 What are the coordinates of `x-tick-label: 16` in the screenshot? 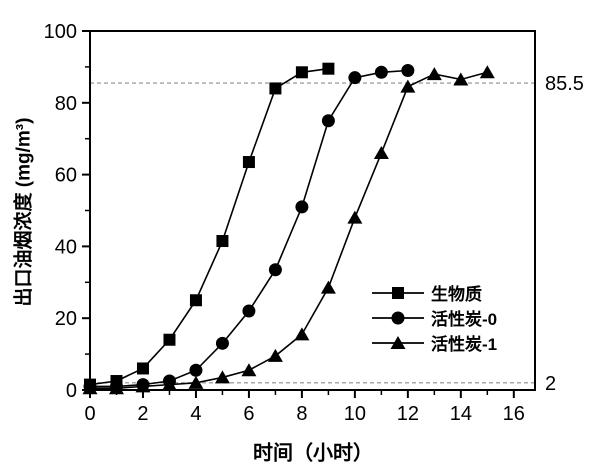 It's located at (514, 414).